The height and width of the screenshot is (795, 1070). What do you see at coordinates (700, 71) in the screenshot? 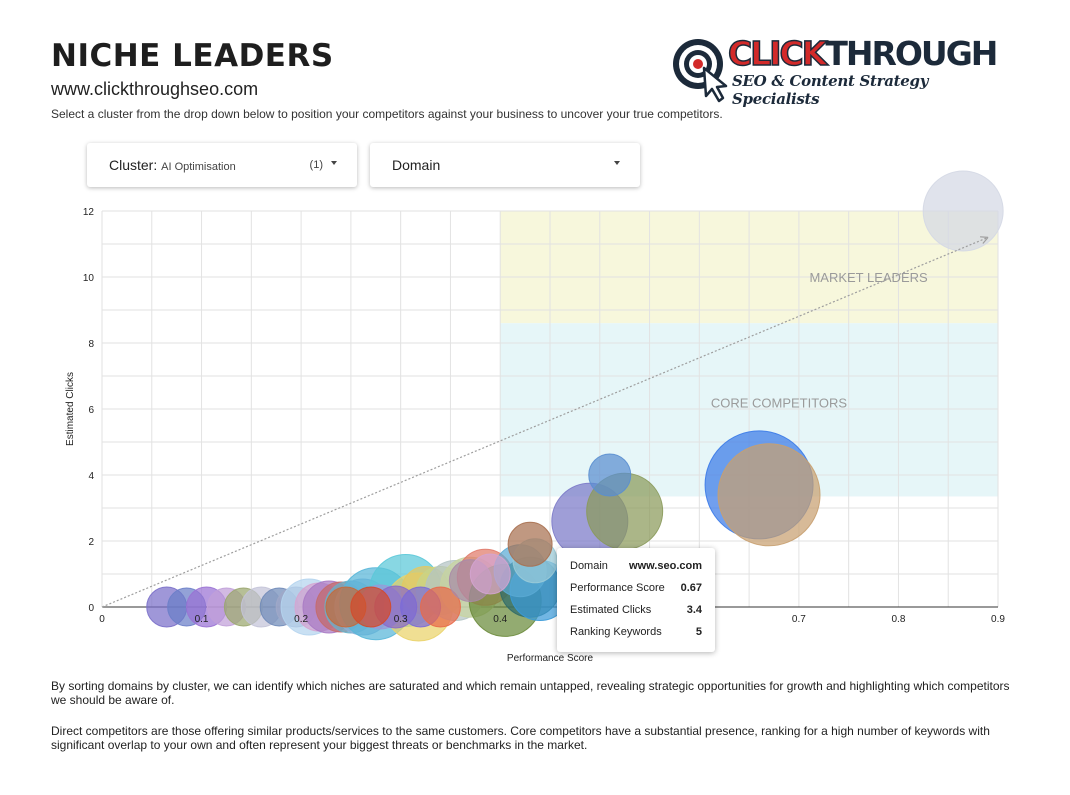
I see `target-cursor-icon` at bounding box center [700, 71].